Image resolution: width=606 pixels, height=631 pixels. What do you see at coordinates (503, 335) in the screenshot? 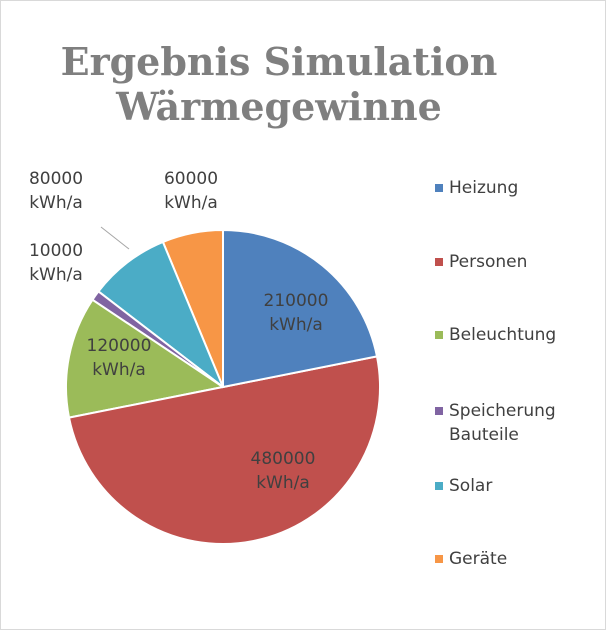
I see `legend-label: Beleuchtung` at bounding box center [503, 335].